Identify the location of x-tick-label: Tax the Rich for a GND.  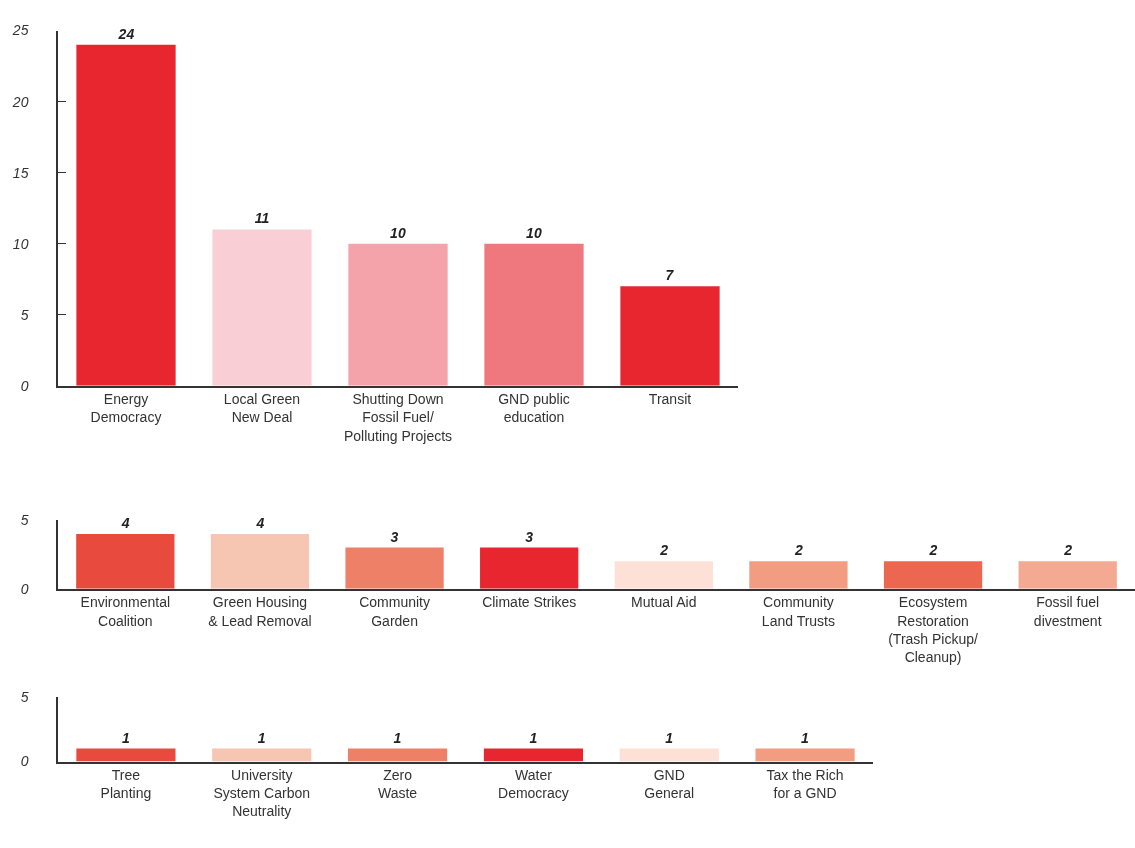
(805, 784).